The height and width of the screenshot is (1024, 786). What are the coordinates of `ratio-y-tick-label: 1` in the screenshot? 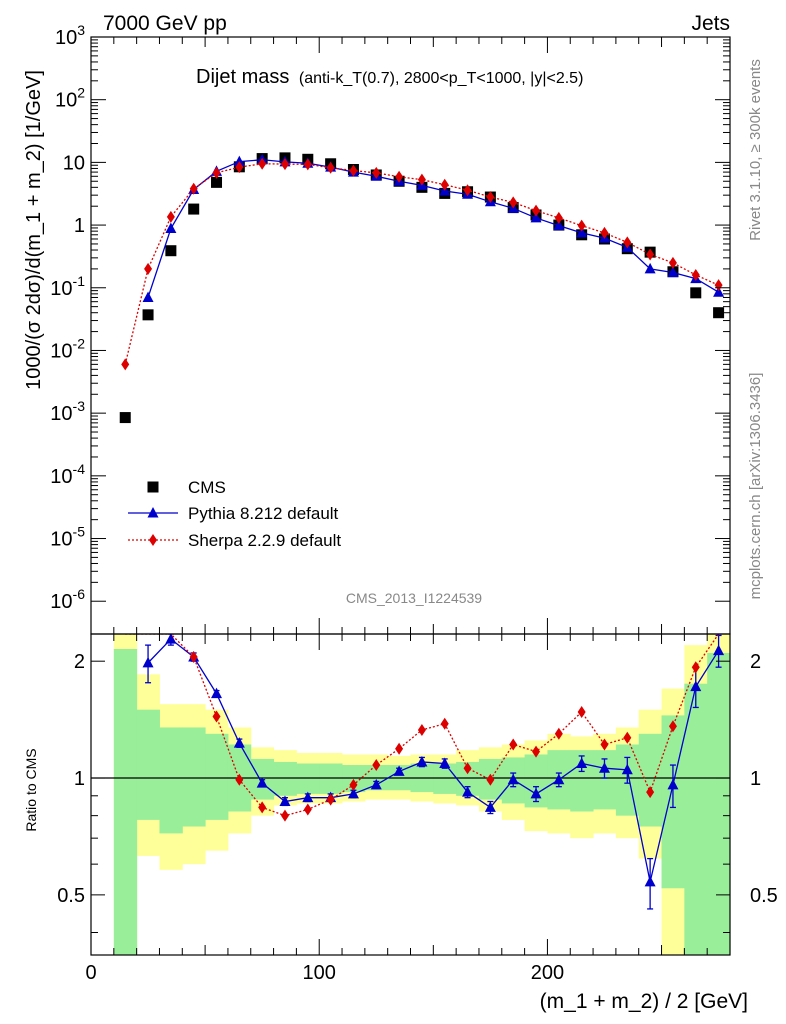 It's located at (79, 779).